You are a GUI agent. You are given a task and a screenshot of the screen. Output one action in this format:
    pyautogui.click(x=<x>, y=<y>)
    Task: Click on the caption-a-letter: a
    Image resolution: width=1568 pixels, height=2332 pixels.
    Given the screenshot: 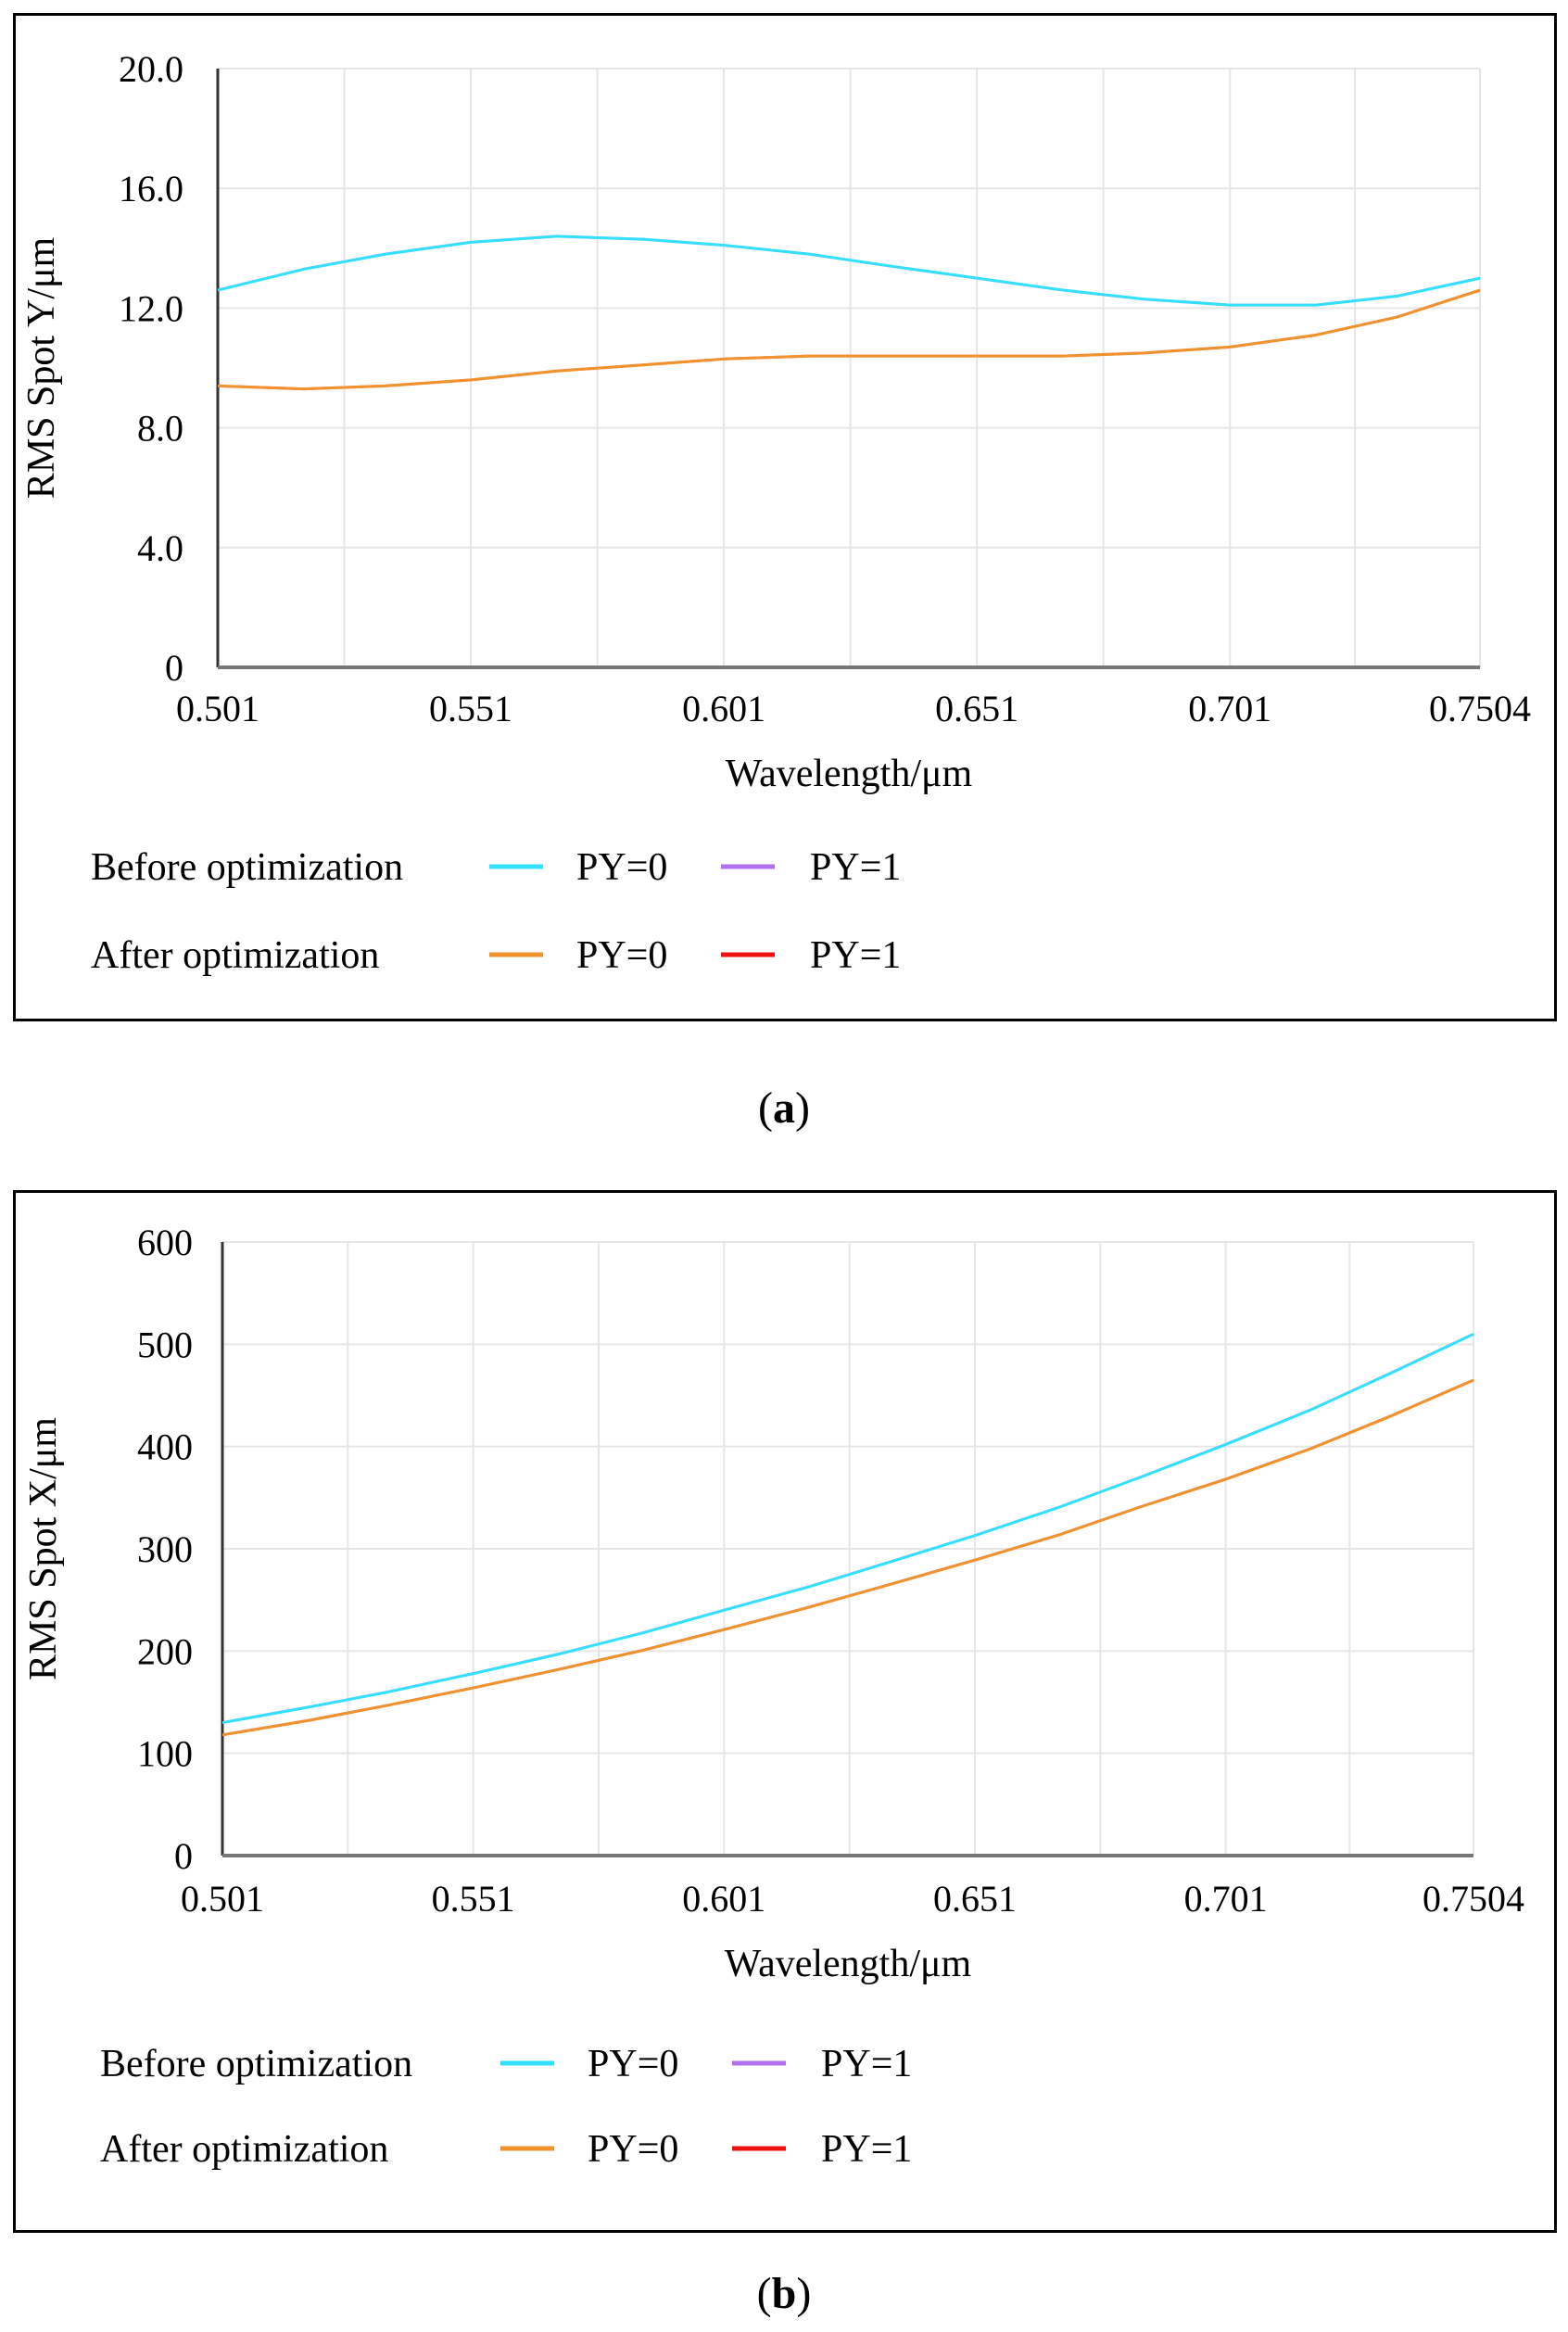 What is the action you would take?
    pyautogui.click(x=784, y=1108)
    